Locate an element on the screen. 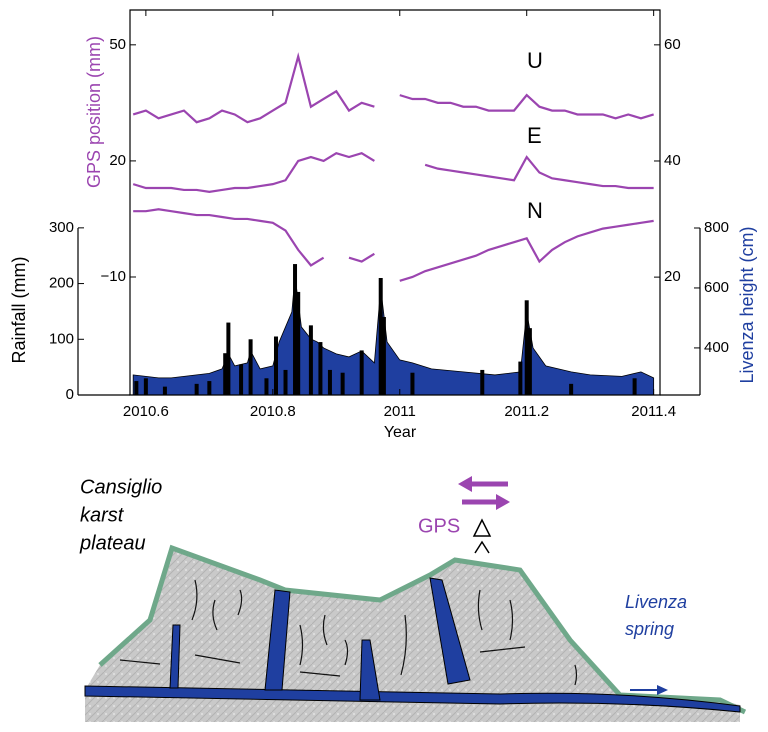 This screenshot has width=768, height=732. spring-label: Livenza is located at coordinates (656, 602).